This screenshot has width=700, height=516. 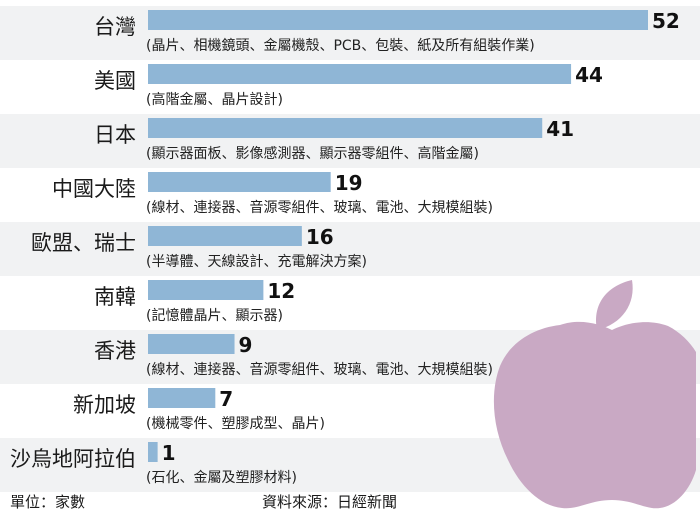 What do you see at coordinates (214, 315) in the screenshot?
I see `detail-label: (記憶體晶片、顯示器)` at bounding box center [214, 315].